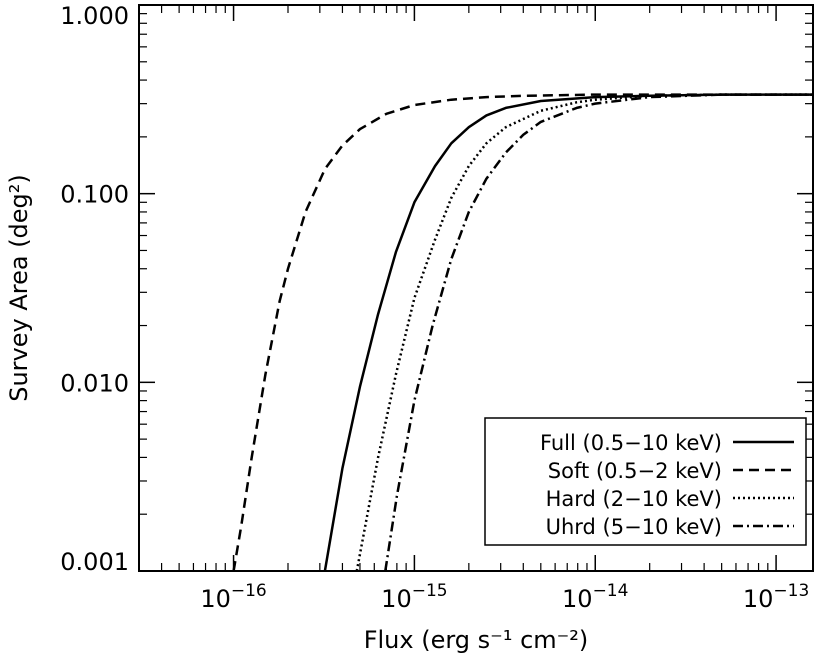 This screenshot has height=661, width=830. What do you see at coordinates (414, 597) in the screenshot?
I see `x-tick-label: 10−15` at bounding box center [414, 597].